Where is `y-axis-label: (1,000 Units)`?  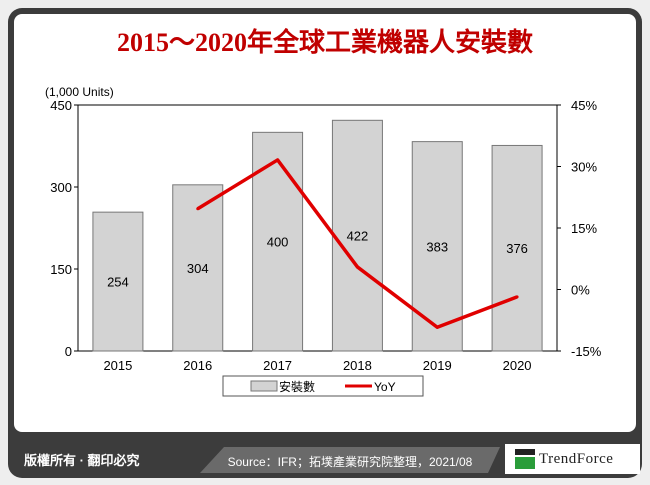
y-axis-label: (1,000 Units) is located at coordinates (79, 92).